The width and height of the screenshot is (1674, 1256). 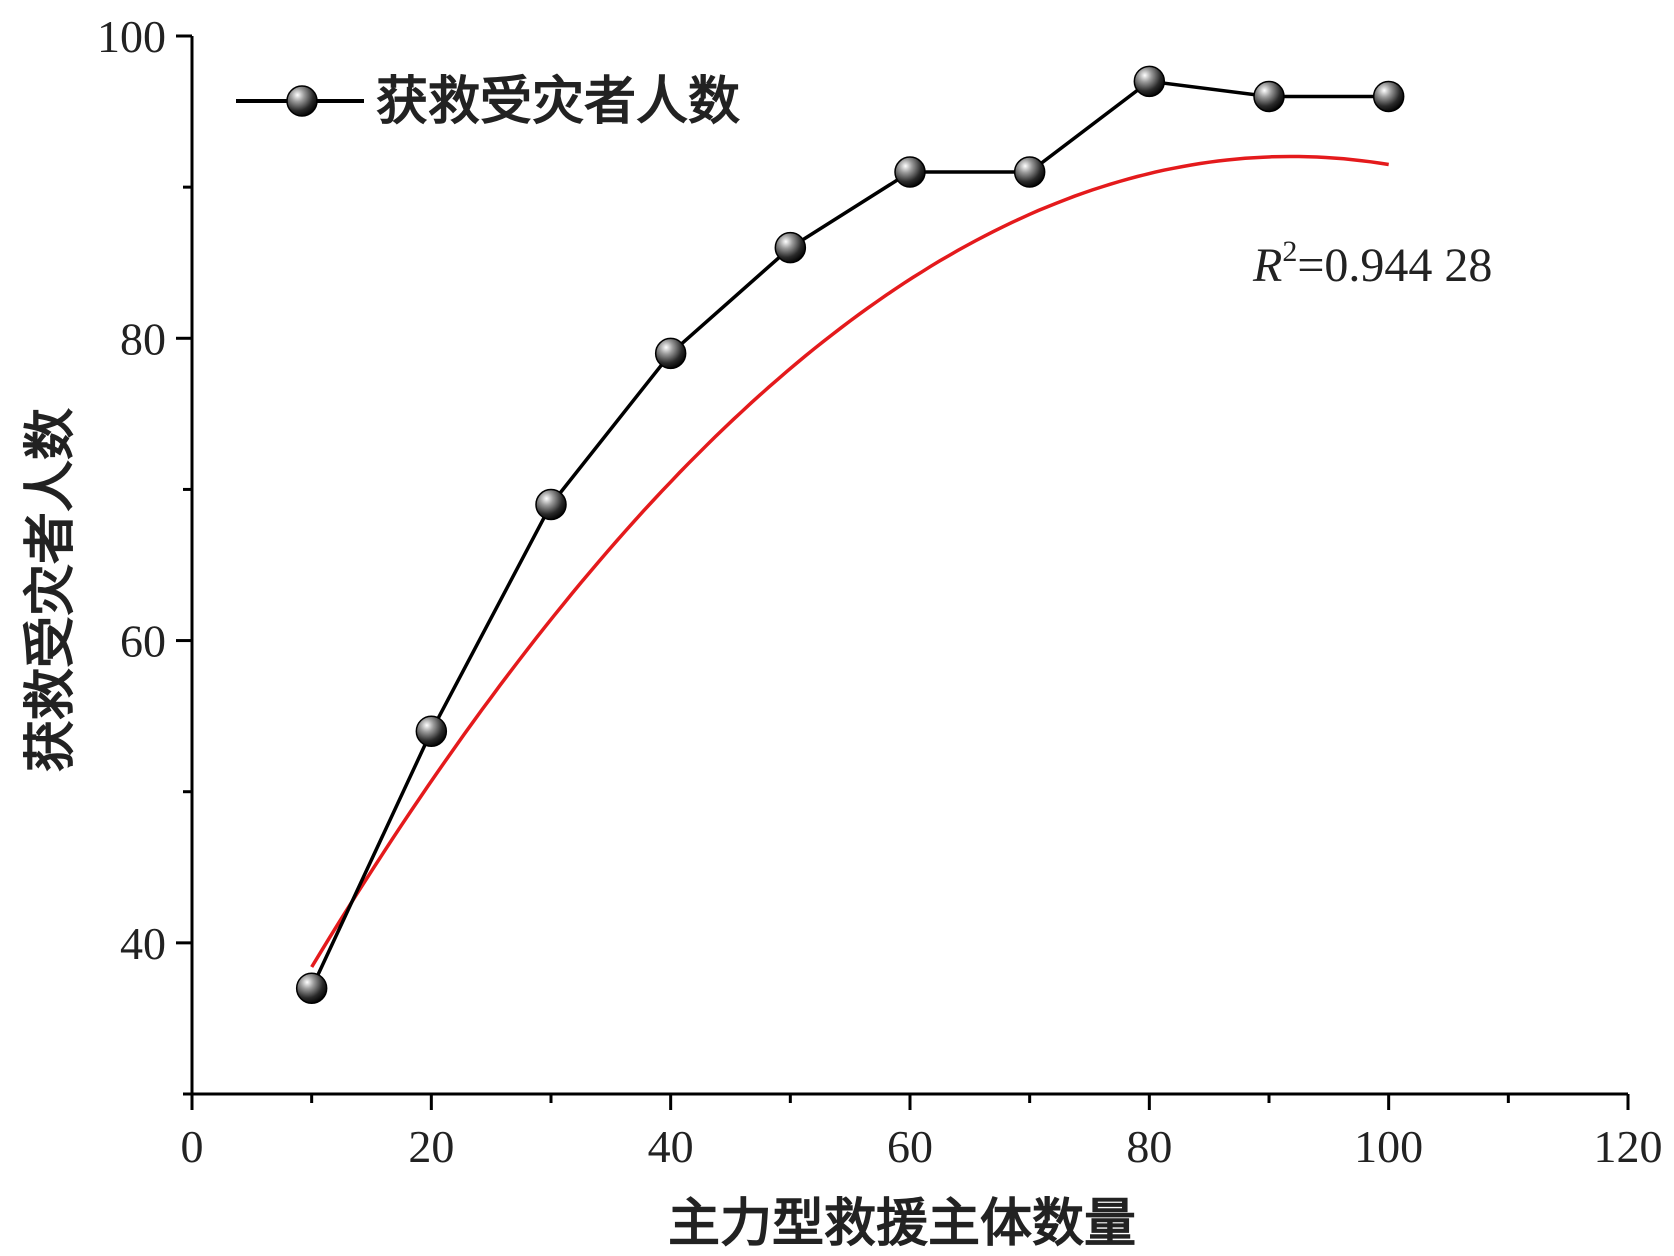 I want to click on r-squared-exponent: 2, so click(x=1289, y=251).